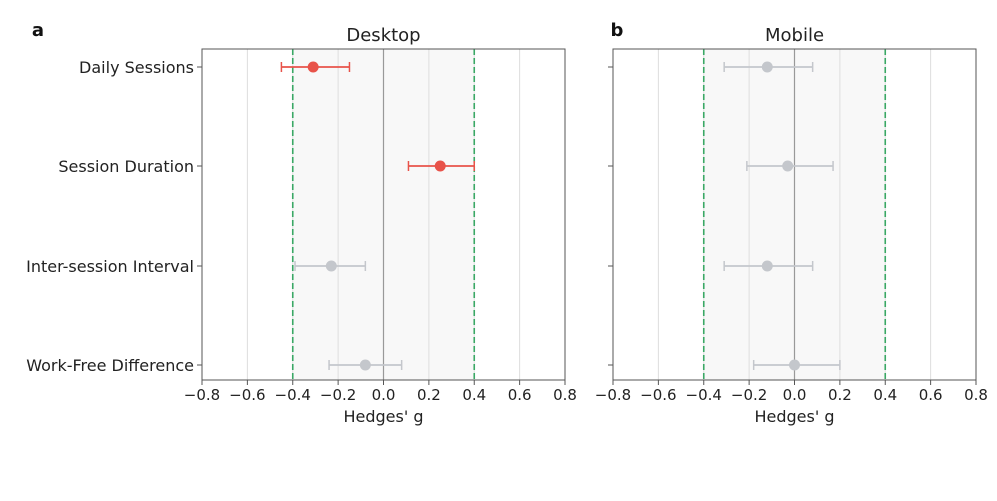 The width and height of the screenshot is (997, 501). Describe the element at coordinates (136, 67) in the screenshot. I see `category-label: Daily Sessions` at that location.